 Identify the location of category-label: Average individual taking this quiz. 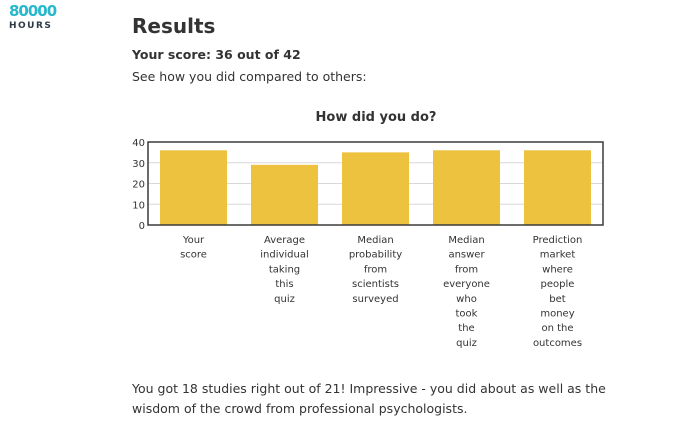
(284, 270).